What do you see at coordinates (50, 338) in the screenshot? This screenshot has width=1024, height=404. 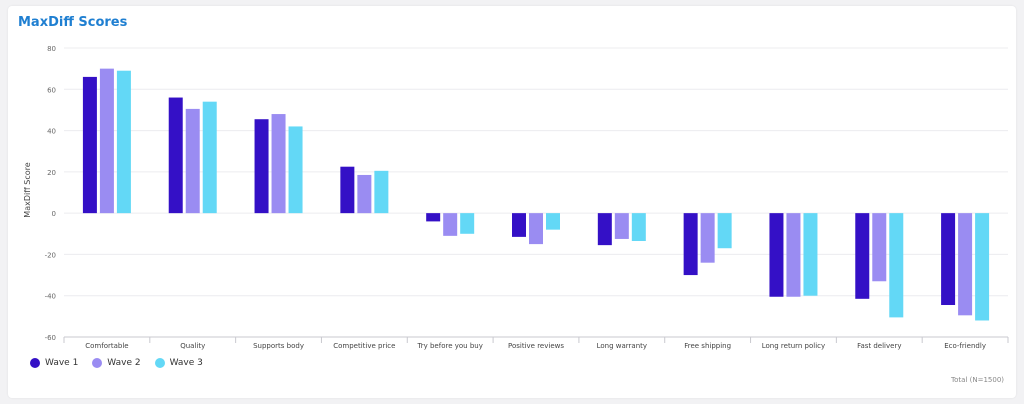 I see `y-tick-label: -60` at bounding box center [50, 338].